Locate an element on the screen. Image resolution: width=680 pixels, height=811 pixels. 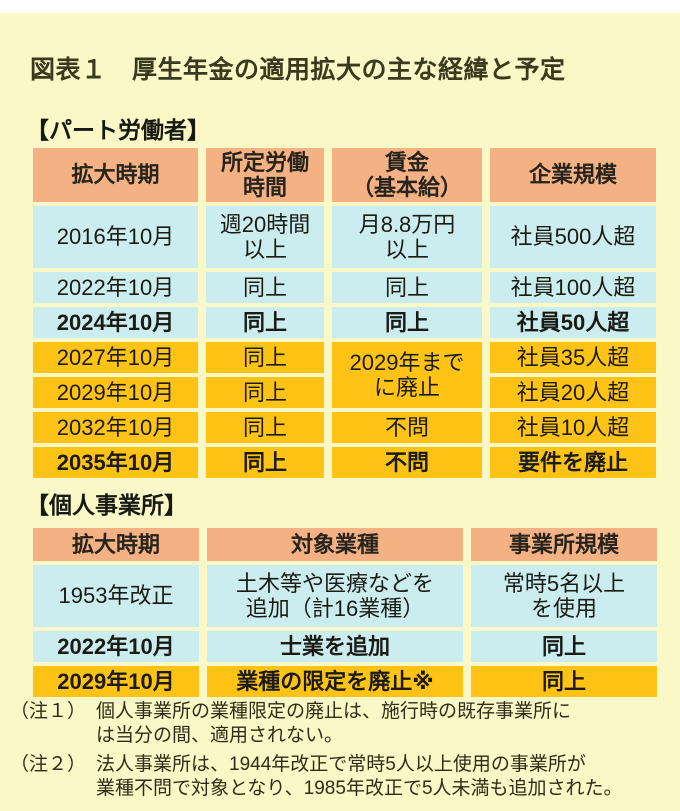
top-margin is located at coordinates (340, 6).